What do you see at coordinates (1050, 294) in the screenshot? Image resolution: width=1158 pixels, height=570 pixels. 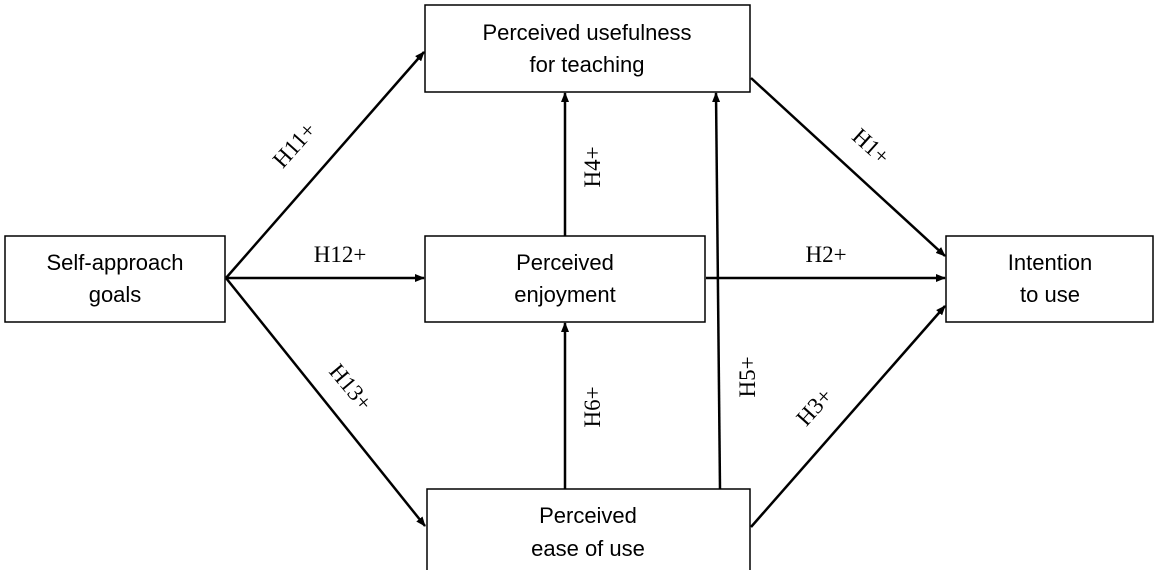 I see `node-text: to use` at bounding box center [1050, 294].